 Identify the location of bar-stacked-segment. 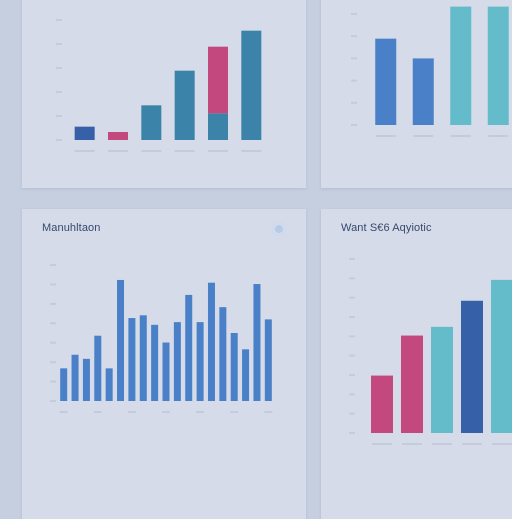
(218, 80).